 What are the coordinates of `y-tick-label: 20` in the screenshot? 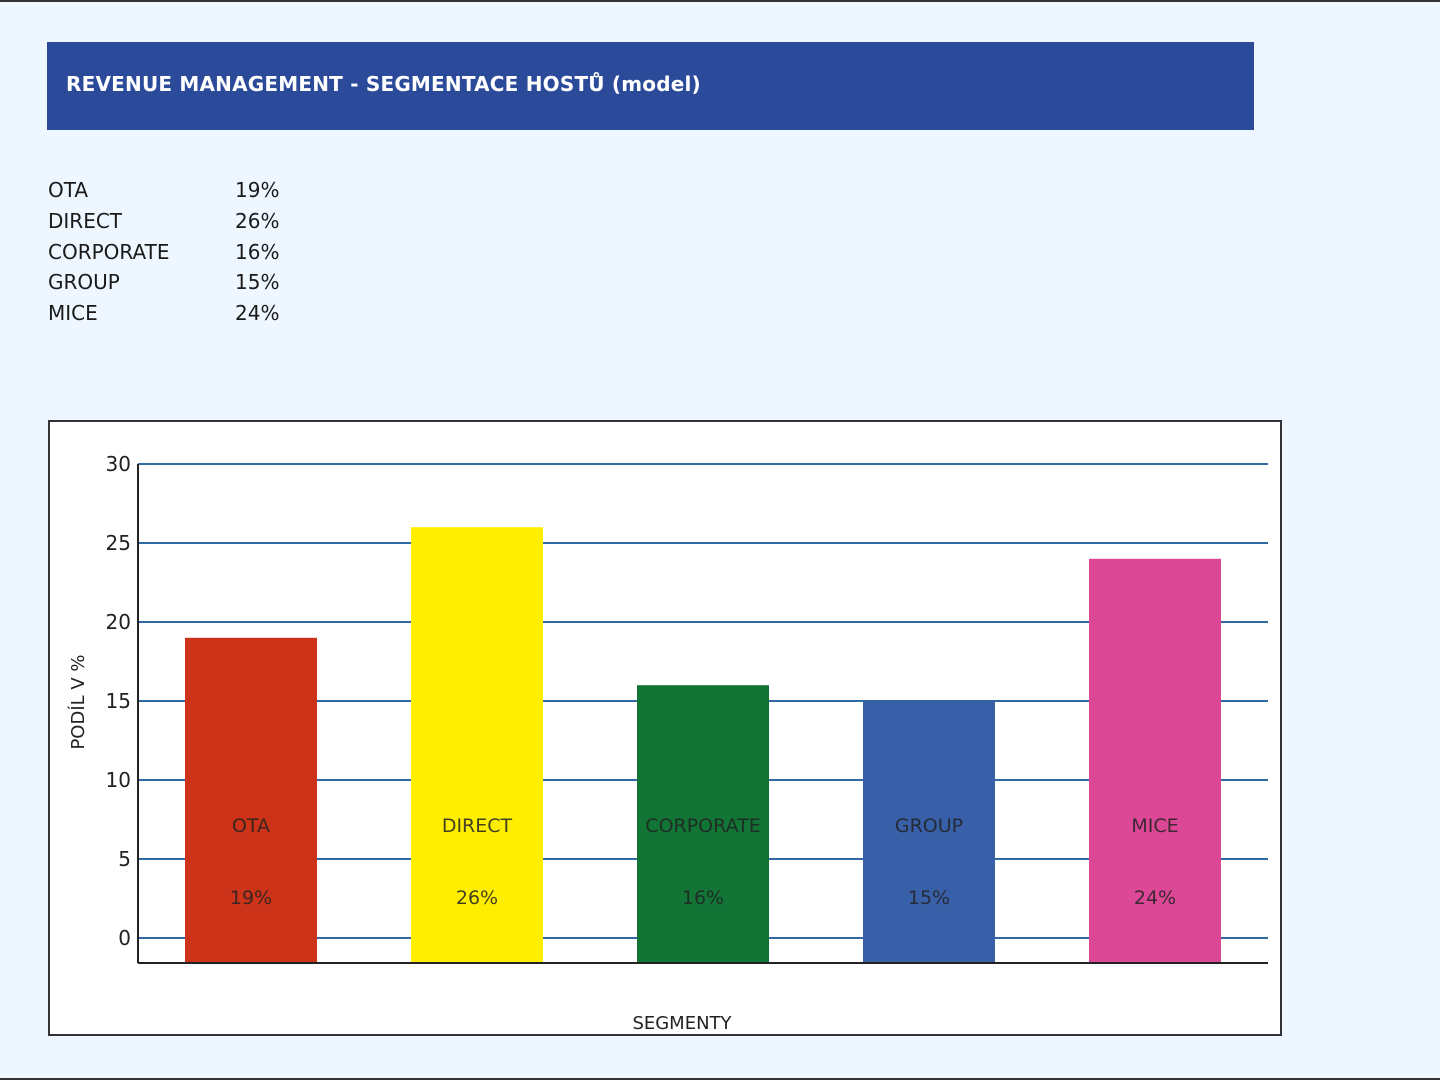 It's located at (118, 622).